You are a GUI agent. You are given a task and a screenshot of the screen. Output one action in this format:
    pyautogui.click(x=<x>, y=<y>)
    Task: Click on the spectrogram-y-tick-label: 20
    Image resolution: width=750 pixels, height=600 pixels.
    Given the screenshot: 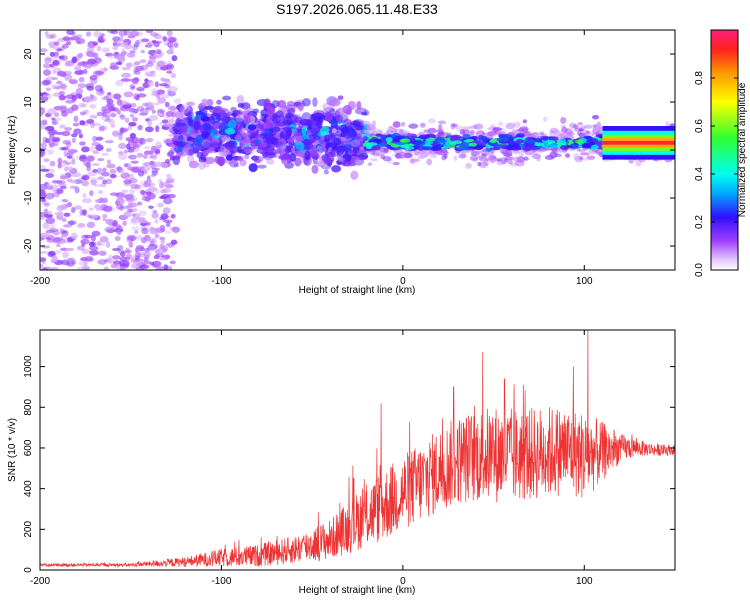 What is the action you would take?
    pyautogui.click(x=28, y=54)
    